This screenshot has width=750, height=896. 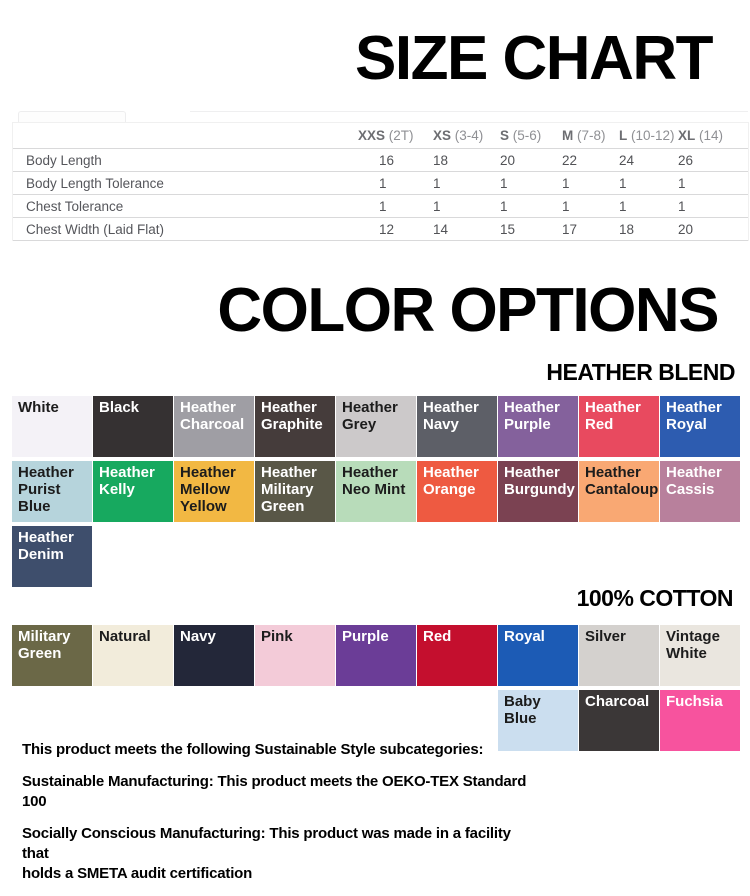 What do you see at coordinates (451, 481) in the screenshot?
I see `swatch-label: Heather Orange` at bounding box center [451, 481].